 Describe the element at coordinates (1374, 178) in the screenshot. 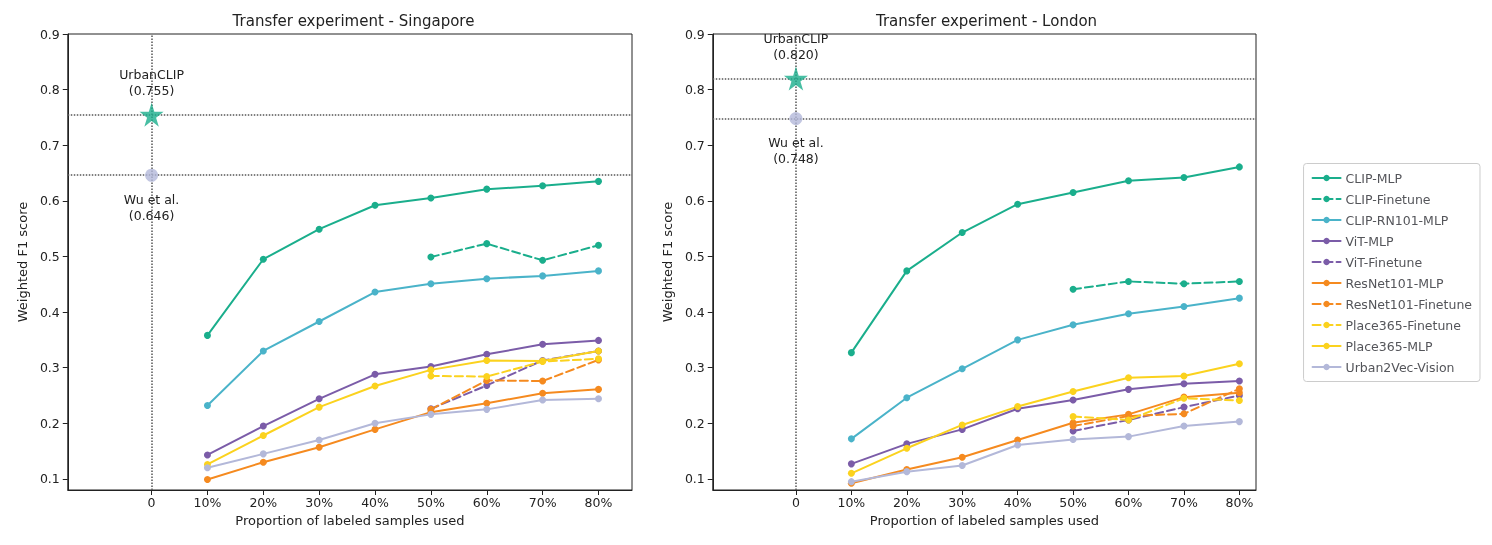

I see `legend-label: CLIP-MLP` at that location.